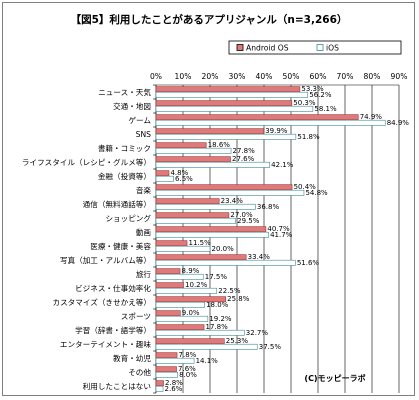 This screenshot has height=400, width=419. What do you see at coordinates (372, 76) in the screenshot?
I see `x-tick-label: 80%` at bounding box center [372, 76].